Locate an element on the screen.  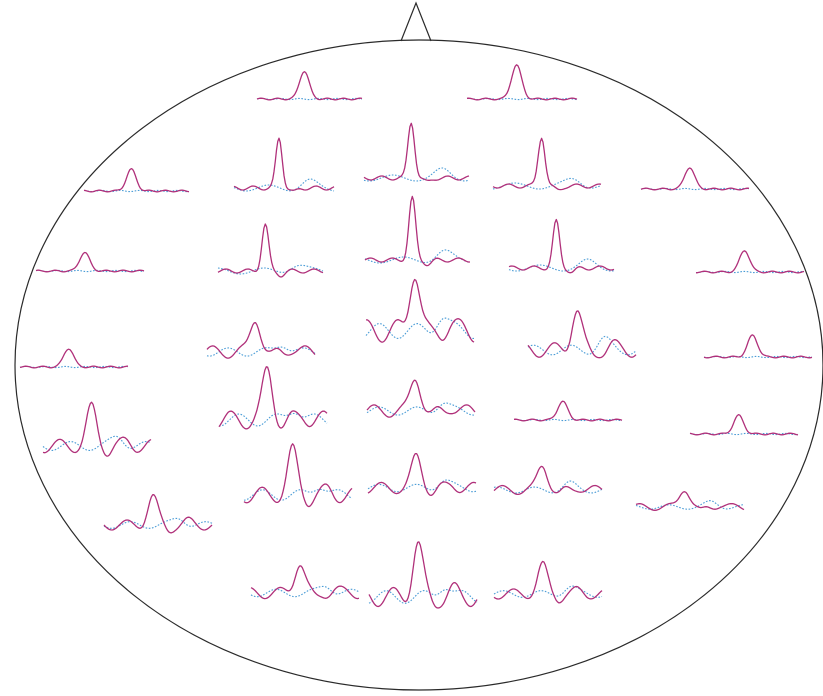
channel-ch30 is located at coordinates (548, 582).